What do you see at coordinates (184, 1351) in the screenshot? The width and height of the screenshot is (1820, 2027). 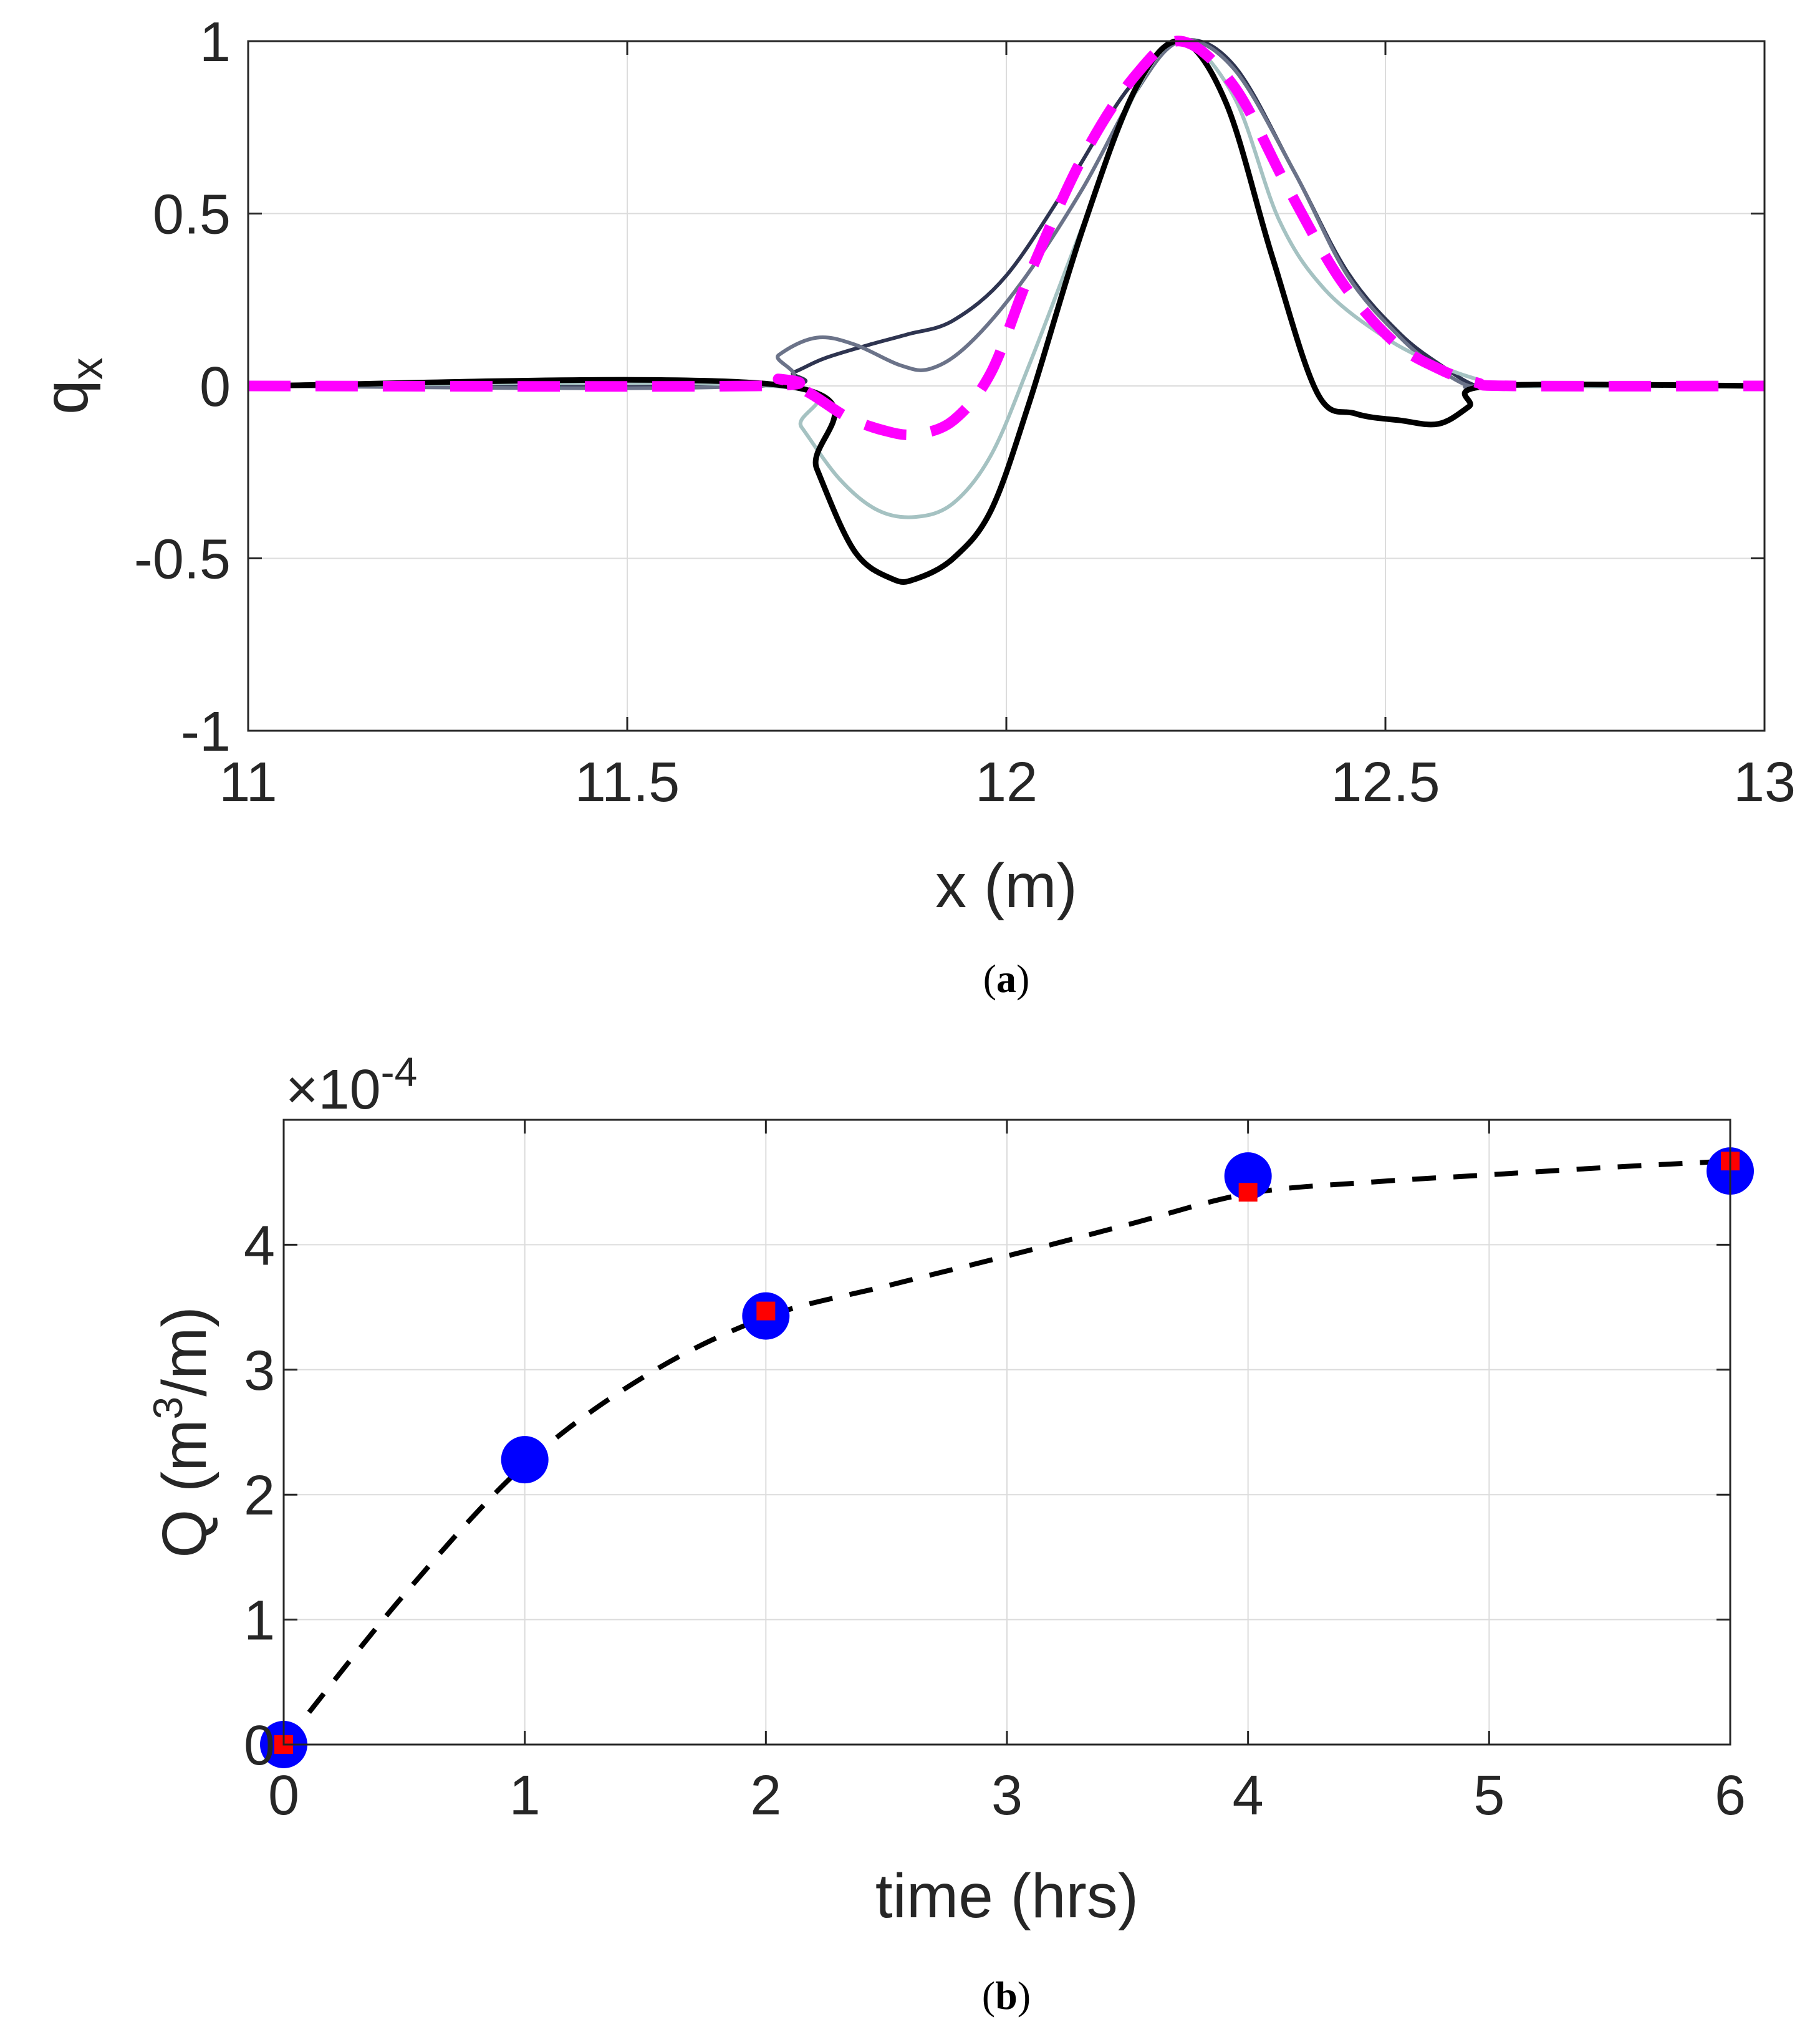 I see `panel-b-y-axis-label-suffix: /m)` at bounding box center [184, 1351].